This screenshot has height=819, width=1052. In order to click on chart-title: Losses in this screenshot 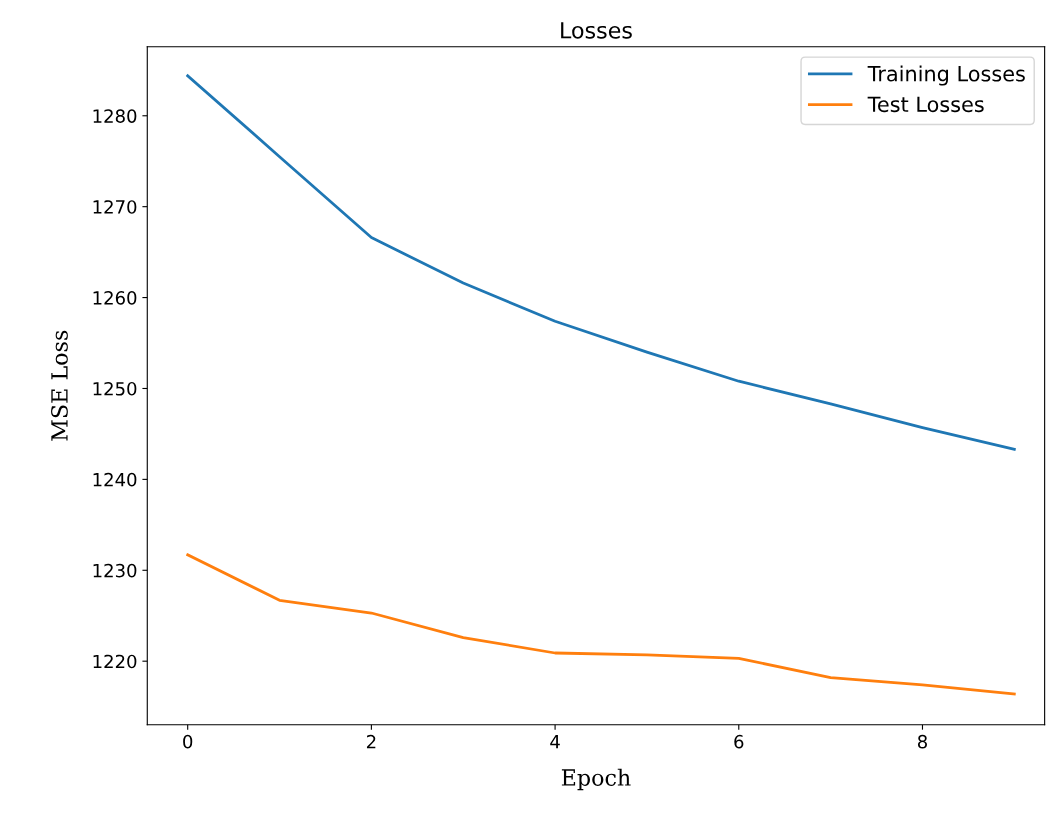, I will do `click(596, 30)`.